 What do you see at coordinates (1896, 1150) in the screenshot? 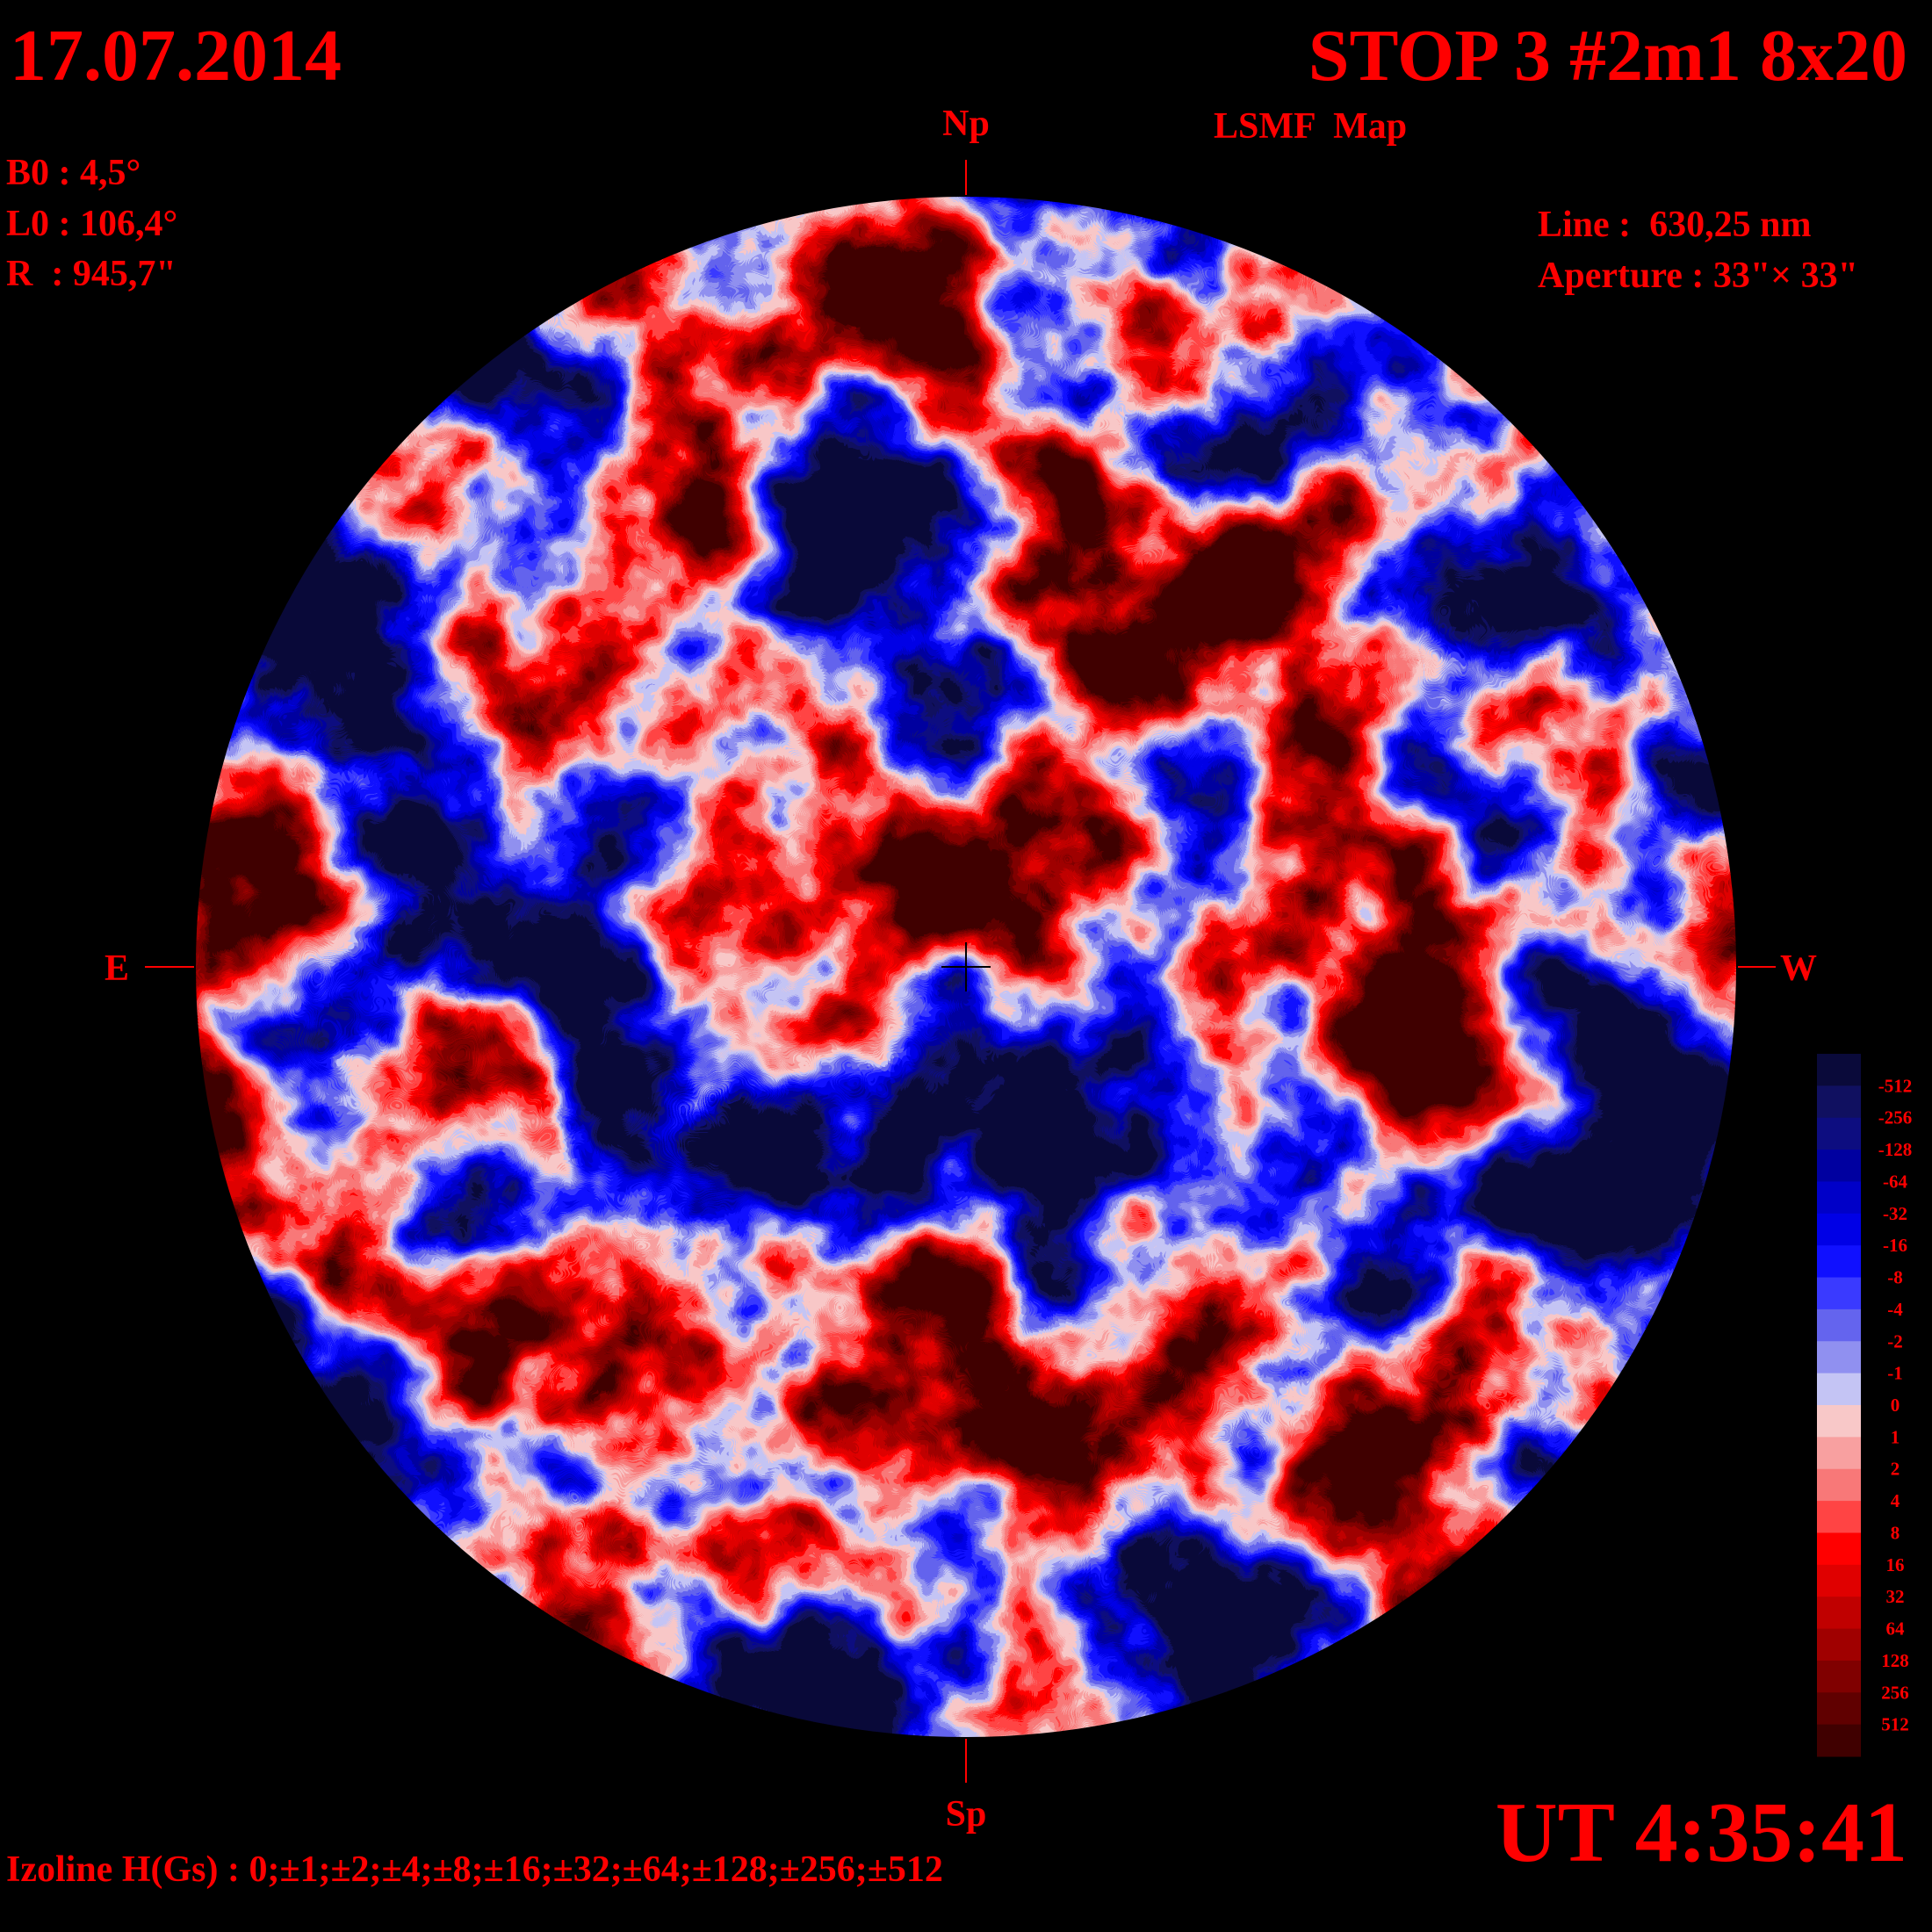
I see `legend-label: -128` at bounding box center [1896, 1150].